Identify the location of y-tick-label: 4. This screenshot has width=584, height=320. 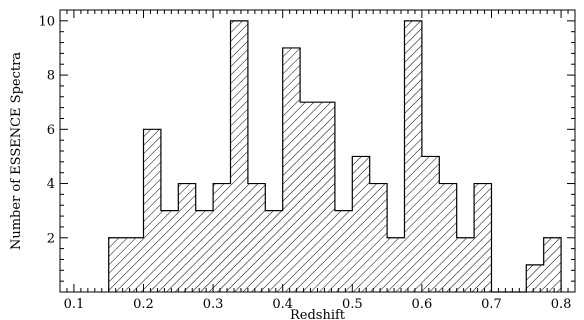
(51, 184).